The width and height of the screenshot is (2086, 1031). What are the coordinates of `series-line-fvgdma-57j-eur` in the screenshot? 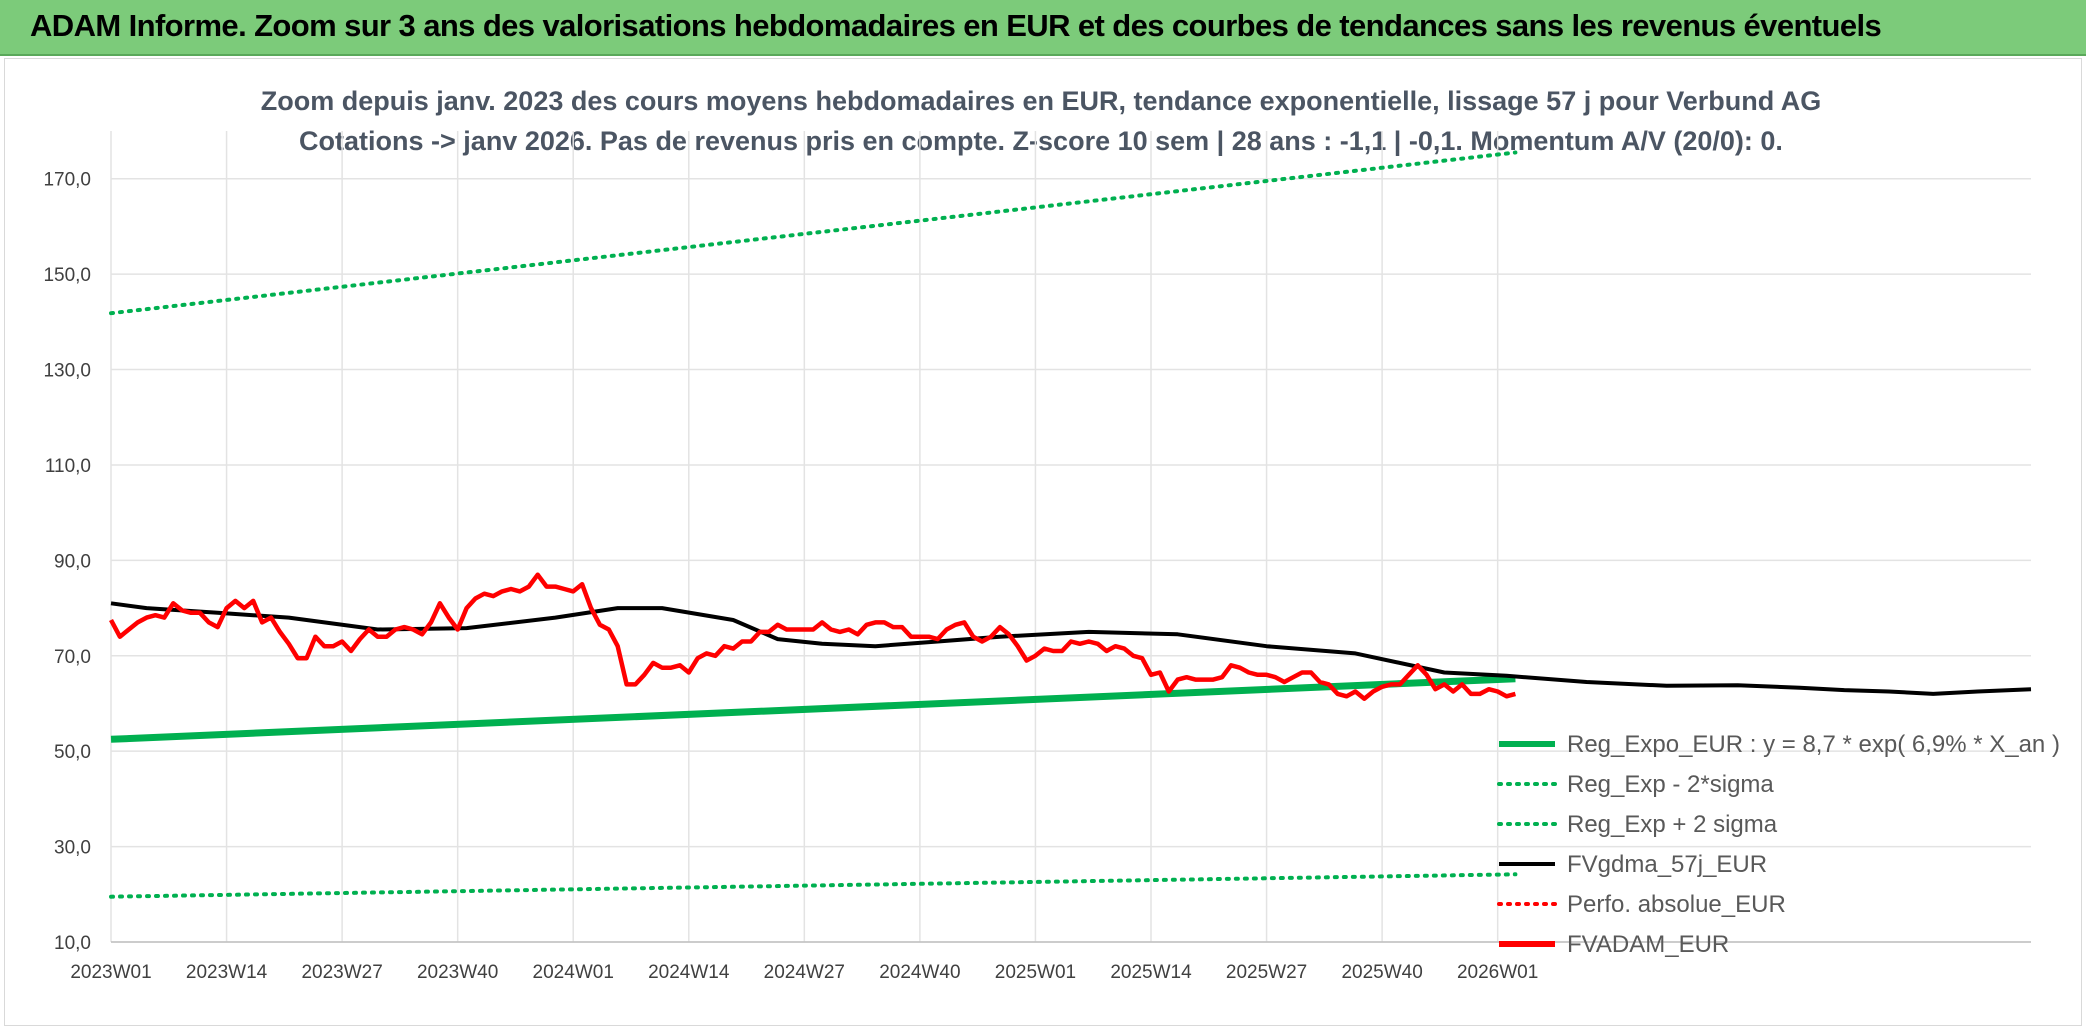 It's located at (1071, 648).